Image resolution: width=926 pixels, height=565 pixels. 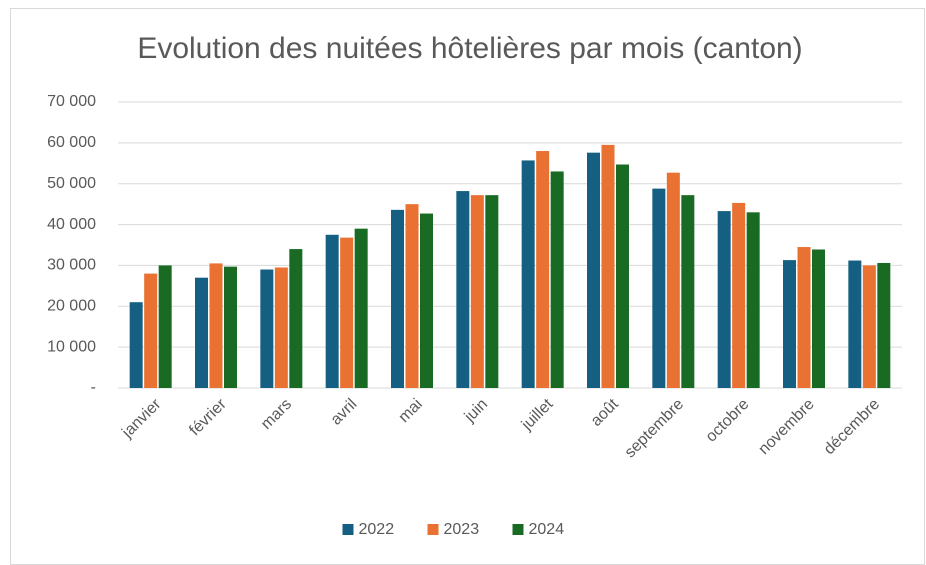 What do you see at coordinates (71, 306) in the screenshot?
I see `y-tick-label: 20 000` at bounding box center [71, 306].